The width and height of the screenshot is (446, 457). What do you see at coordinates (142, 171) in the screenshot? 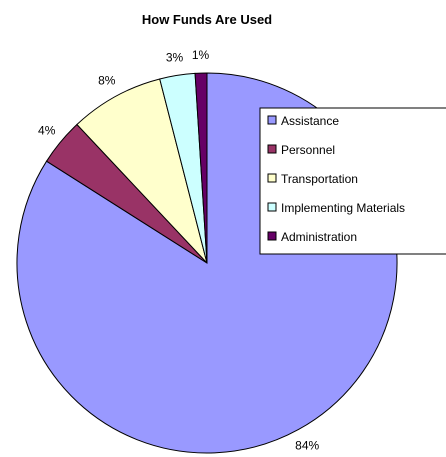
I see `pie-slice-transportation` at bounding box center [142, 171].